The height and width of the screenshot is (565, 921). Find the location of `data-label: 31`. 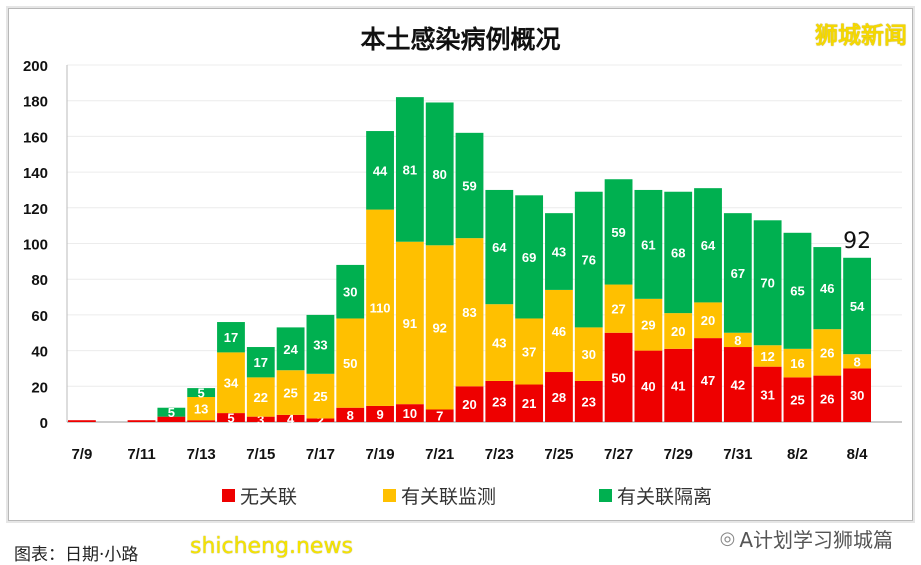

data-label: 31 is located at coordinates (767, 394).